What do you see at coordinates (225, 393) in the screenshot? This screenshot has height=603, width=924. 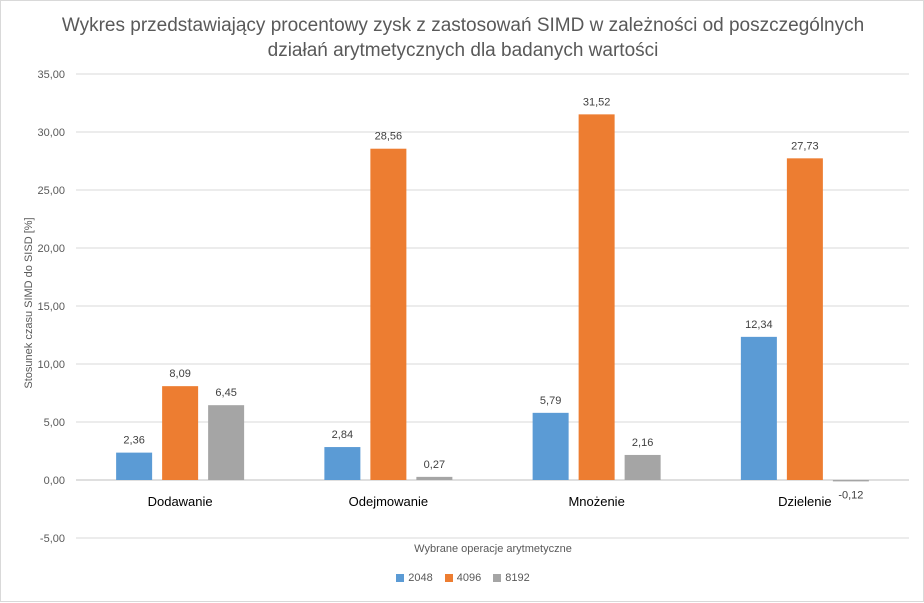 I see `data-label: 6,45` at bounding box center [225, 393].